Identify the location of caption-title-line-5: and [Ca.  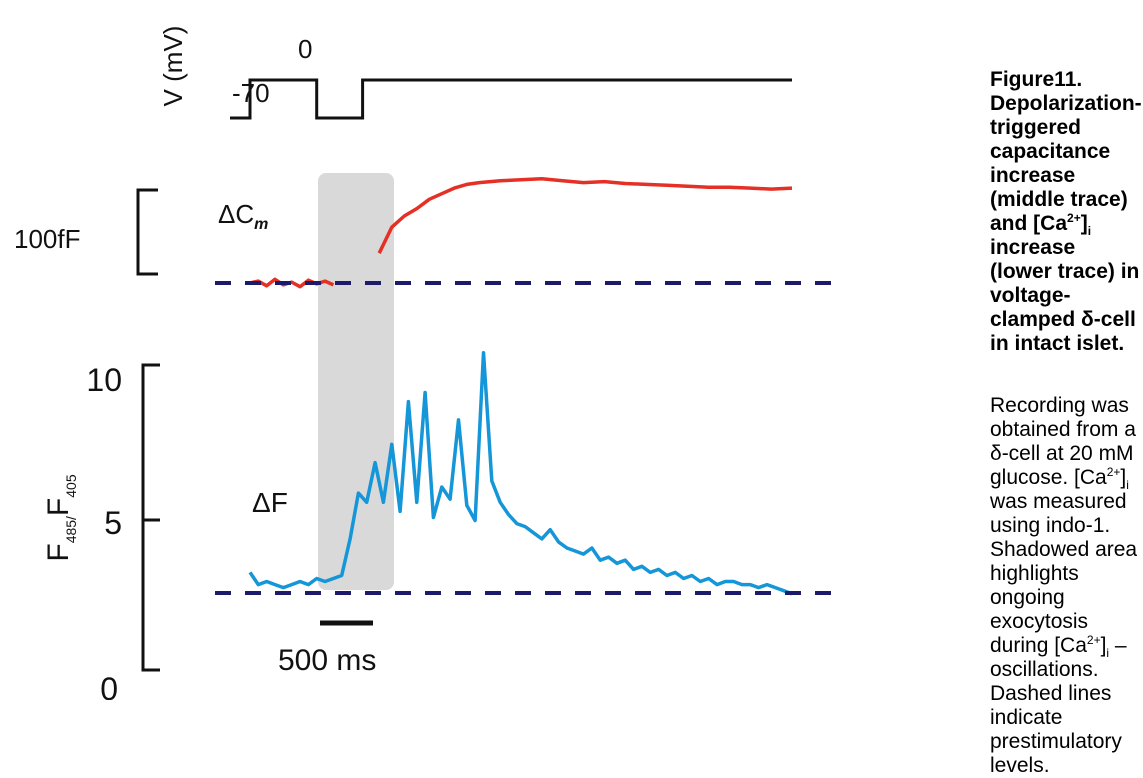
(1029, 223).